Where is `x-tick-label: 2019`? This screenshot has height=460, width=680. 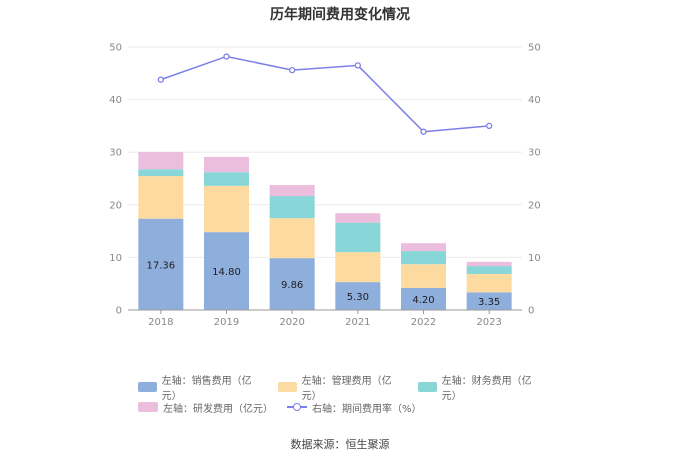 x-tick-label: 2019 is located at coordinates (226, 322).